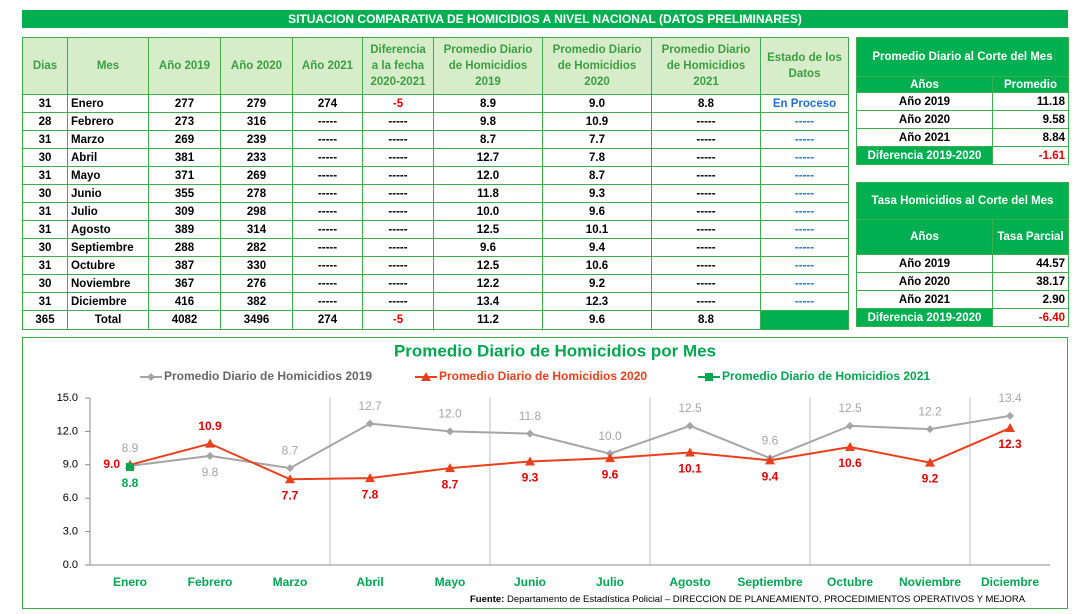  I want to click on cell: 28, so click(45, 121).